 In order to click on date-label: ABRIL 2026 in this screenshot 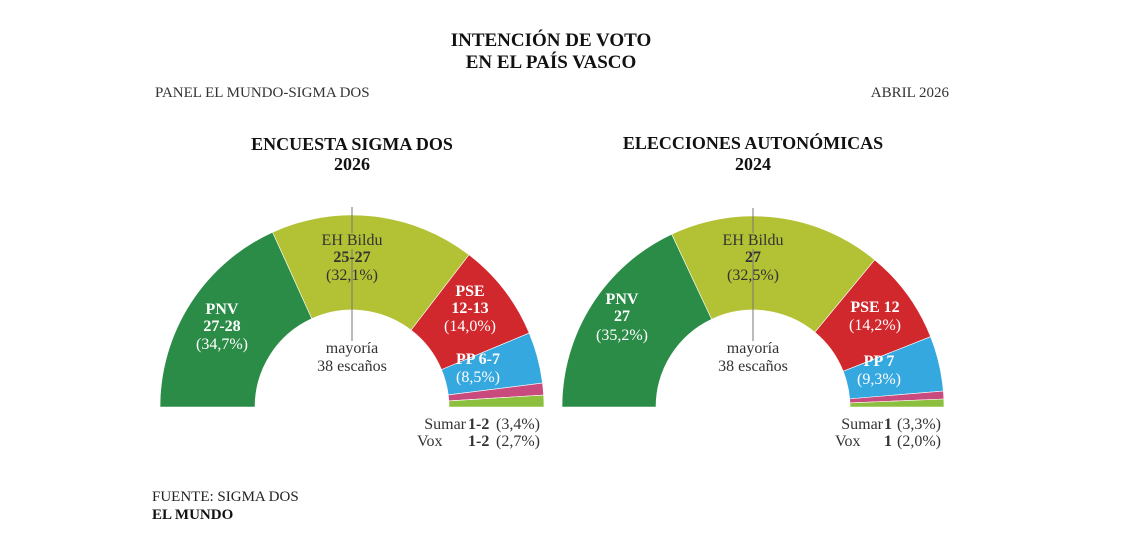, I will do `click(909, 93)`.